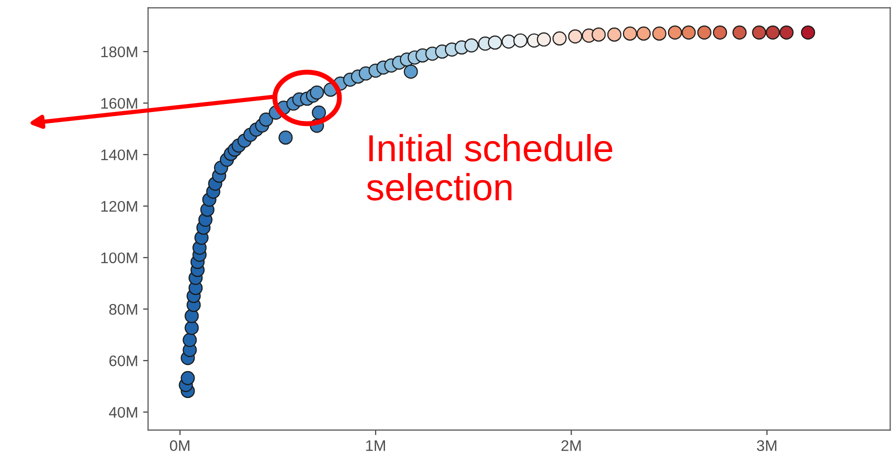  What do you see at coordinates (123, 360) in the screenshot?
I see `y-tick-label: 60M` at bounding box center [123, 360].